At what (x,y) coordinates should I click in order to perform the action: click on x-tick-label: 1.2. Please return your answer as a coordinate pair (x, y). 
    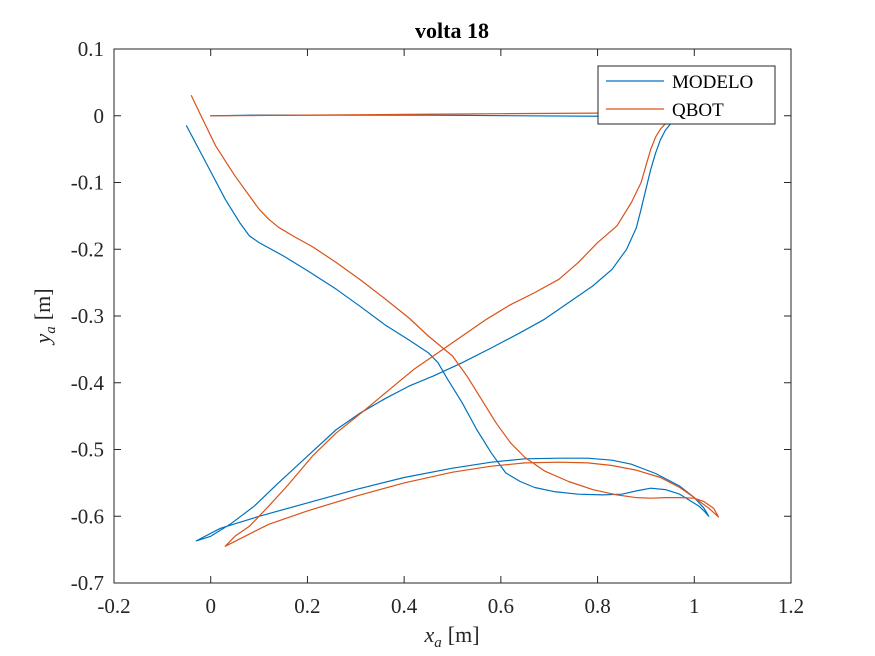
    Looking at the image, I should click on (791, 606).